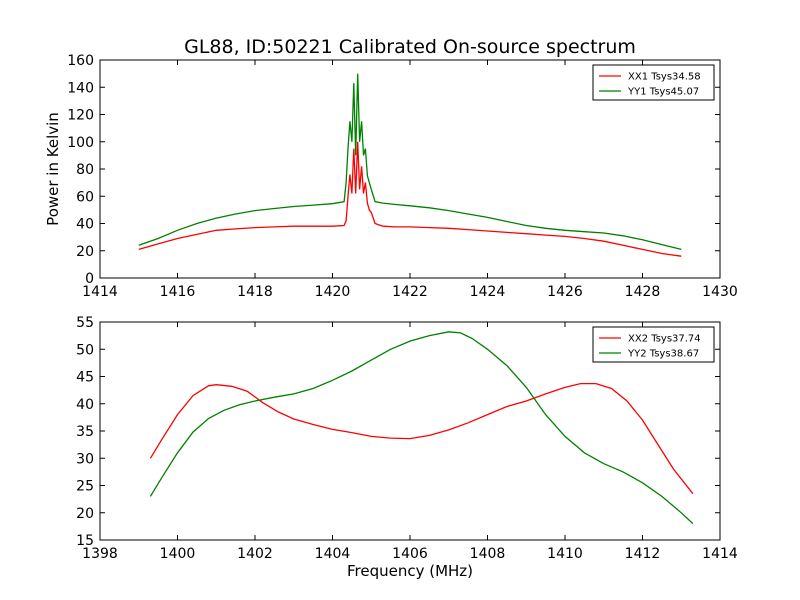 This screenshot has height=600, width=800. What do you see at coordinates (255, 554) in the screenshot?
I see `x-tick-label: 1402` at bounding box center [255, 554].